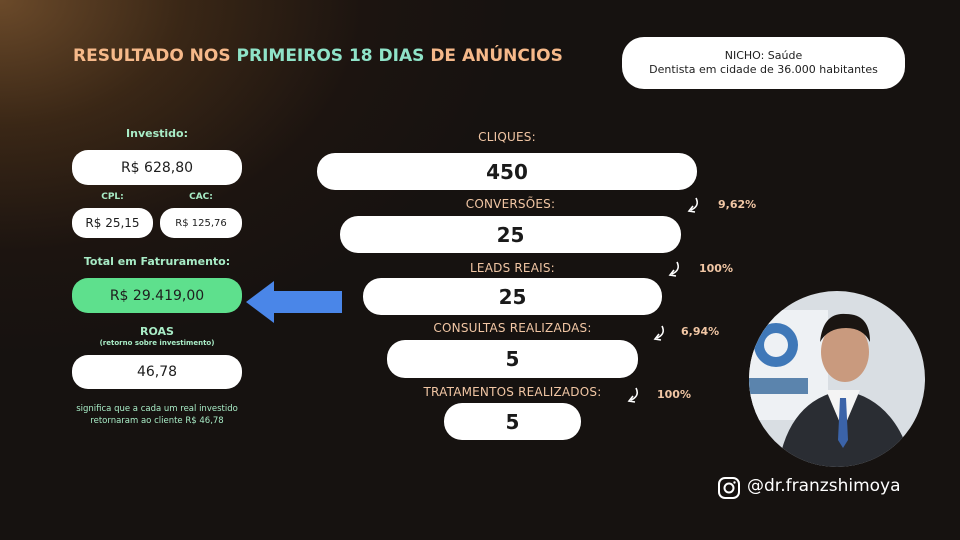 This screenshot has height=540, width=960. What do you see at coordinates (157, 372) in the screenshot?
I see `roas-value: 46,78` at bounding box center [157, 372].